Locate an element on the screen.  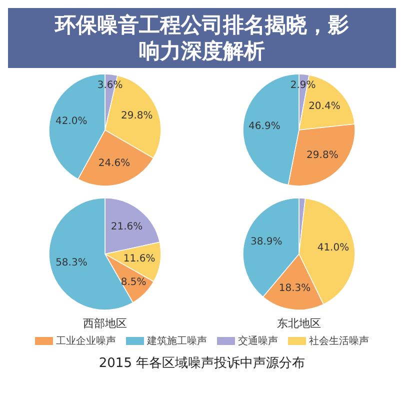
data-label: 46.9% is located at coordinates (264, 126).